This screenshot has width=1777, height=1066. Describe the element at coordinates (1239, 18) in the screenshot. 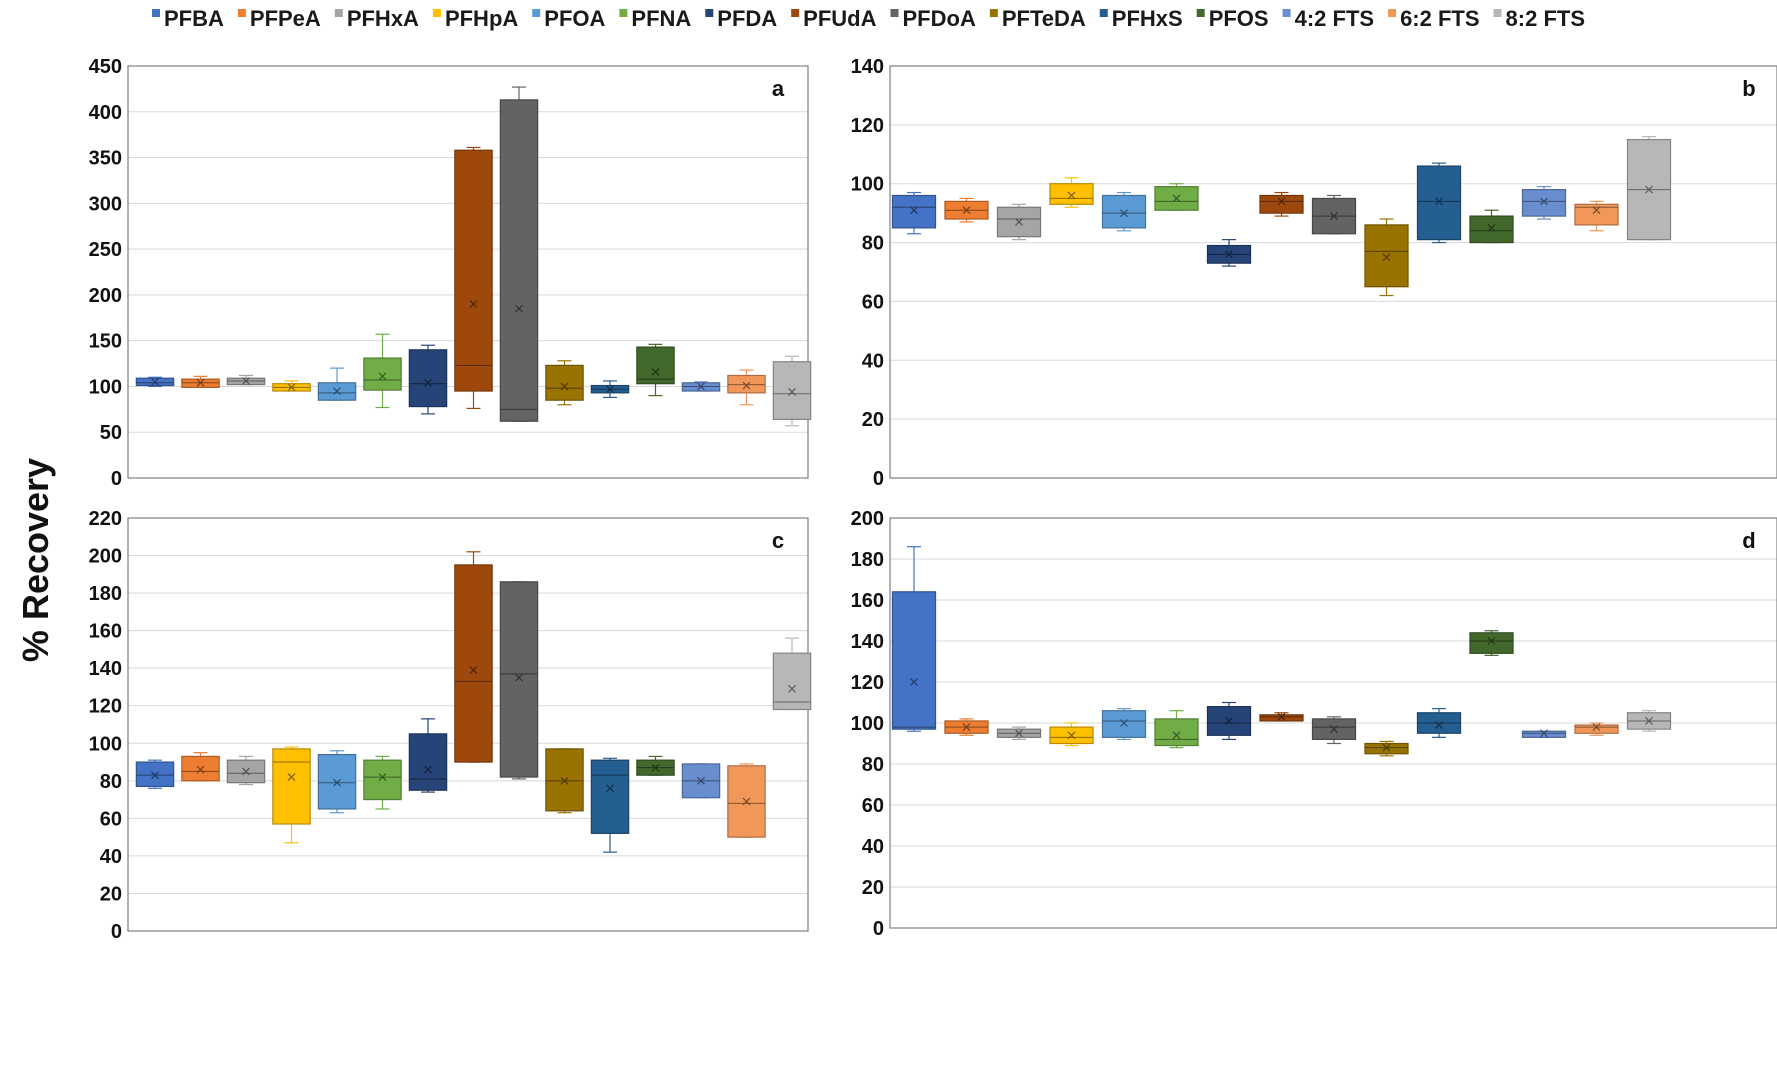

I see `legend-label: PFOS` at that location.